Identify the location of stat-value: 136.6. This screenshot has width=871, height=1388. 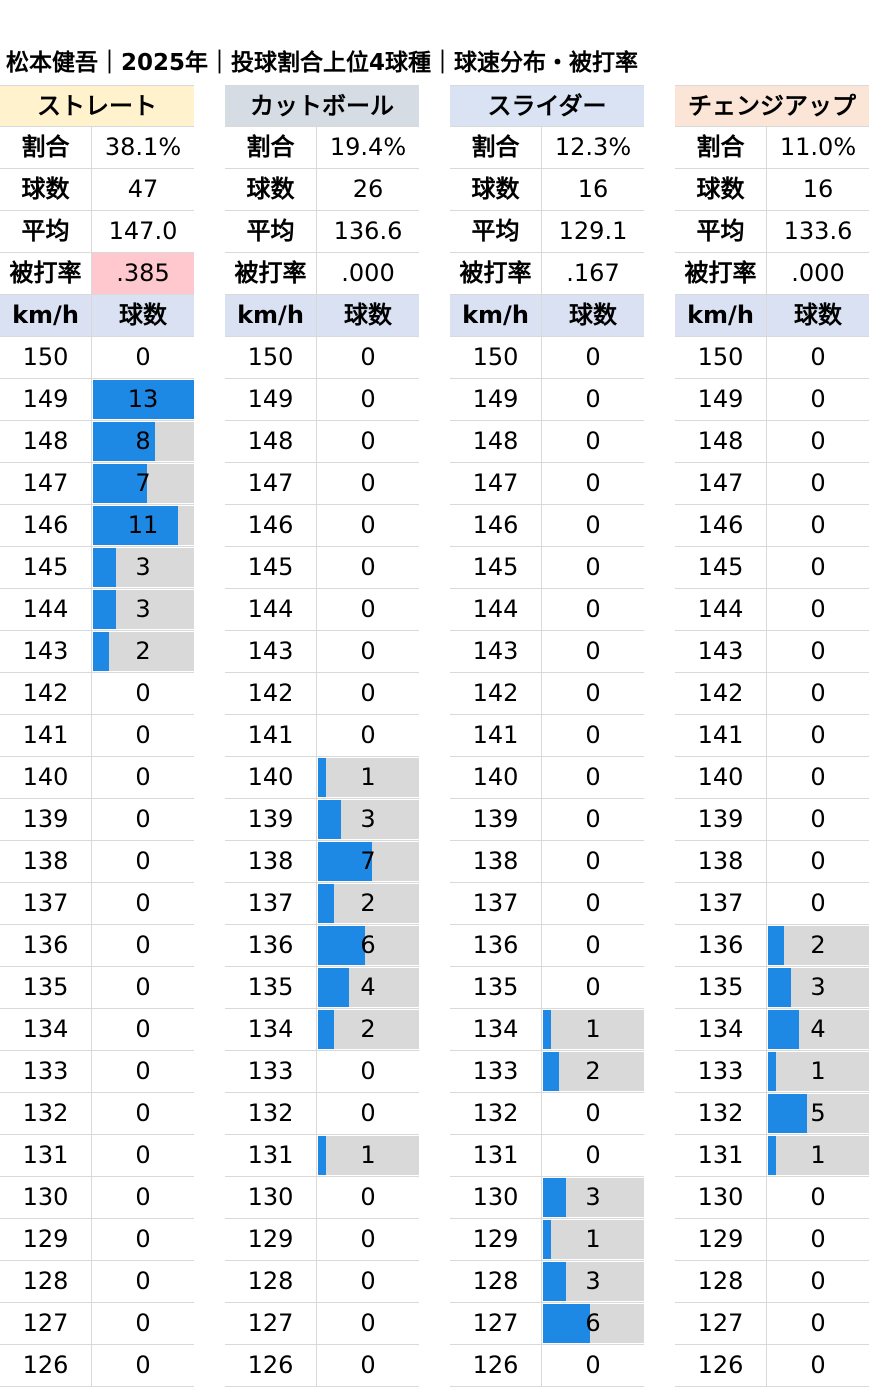
(368, 231).